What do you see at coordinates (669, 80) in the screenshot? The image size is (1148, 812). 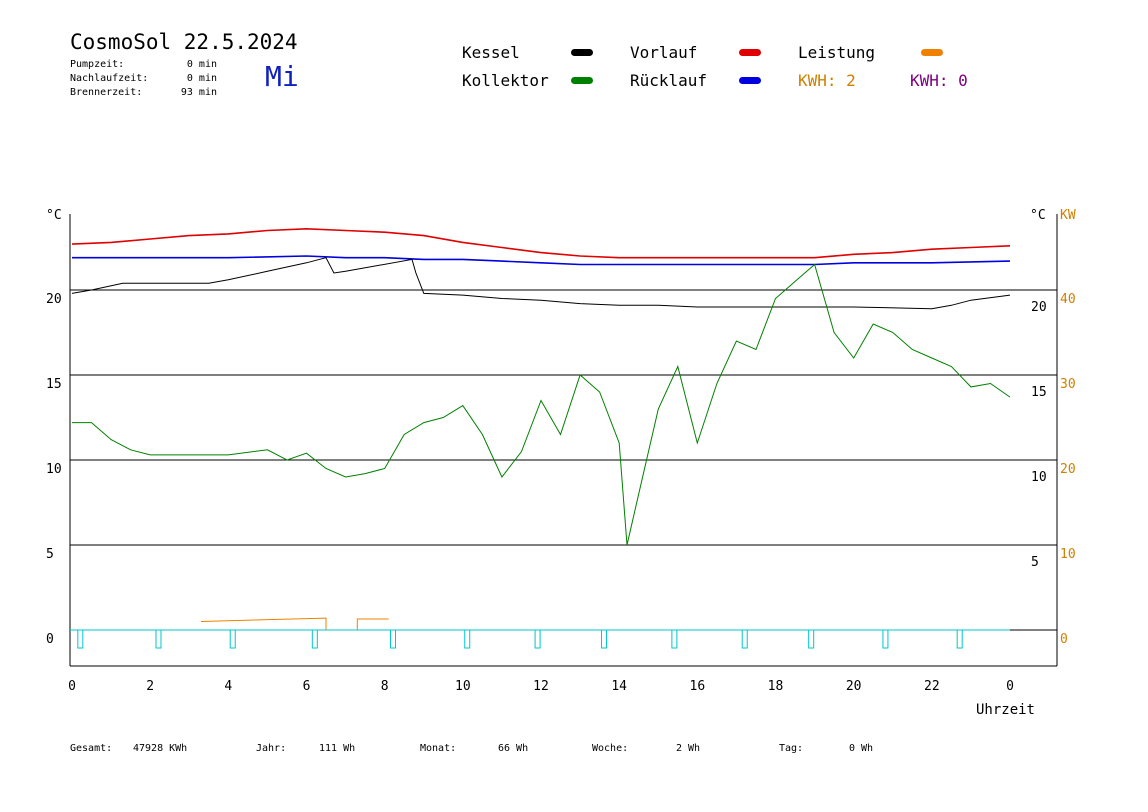 I see `legend-ruecklauf-label: Rücklauf` at bounding box center [669, 80].